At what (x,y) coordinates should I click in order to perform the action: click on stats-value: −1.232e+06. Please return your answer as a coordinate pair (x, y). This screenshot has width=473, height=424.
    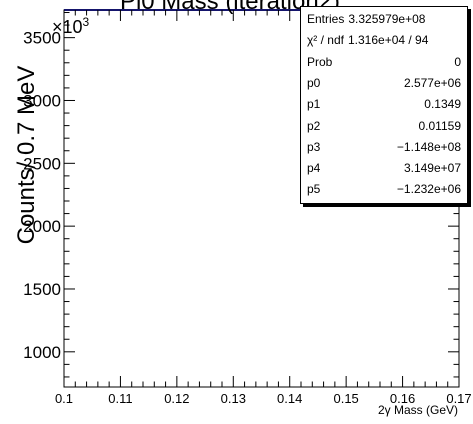
    Looking at the image, I should click on (428, 189).